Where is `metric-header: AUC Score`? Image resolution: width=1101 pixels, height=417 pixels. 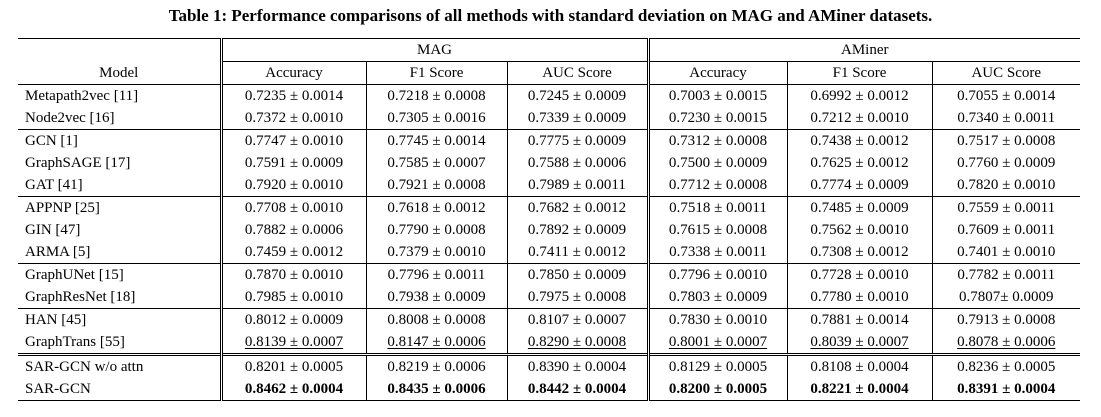
metric-header: AUC Score is located at coordinates (1006, 73).